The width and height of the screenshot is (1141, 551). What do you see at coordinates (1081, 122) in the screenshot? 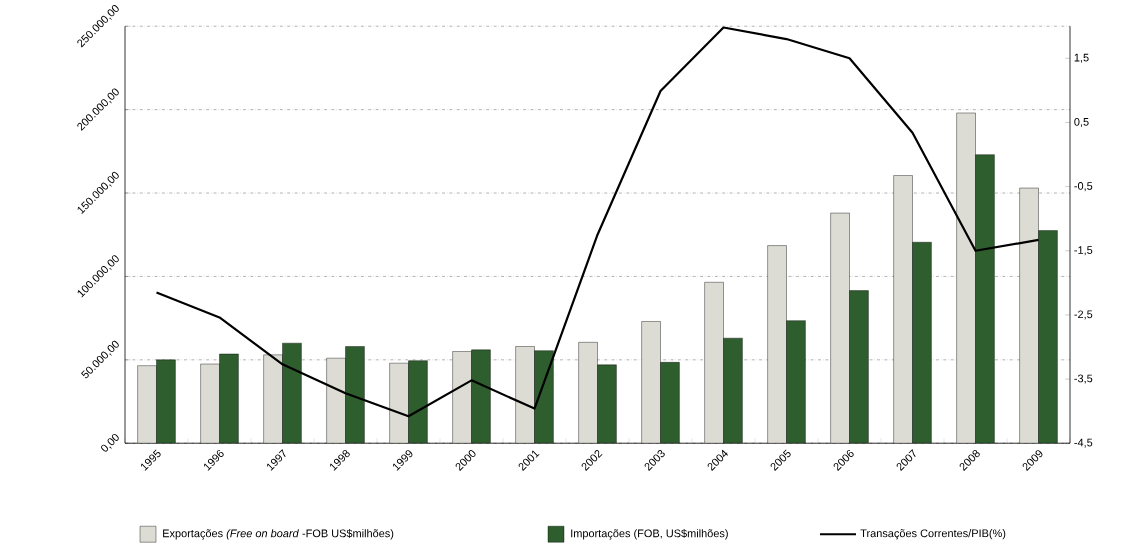
I see `y2-tick-label: 0,5` at bounding box center [1081, 122].